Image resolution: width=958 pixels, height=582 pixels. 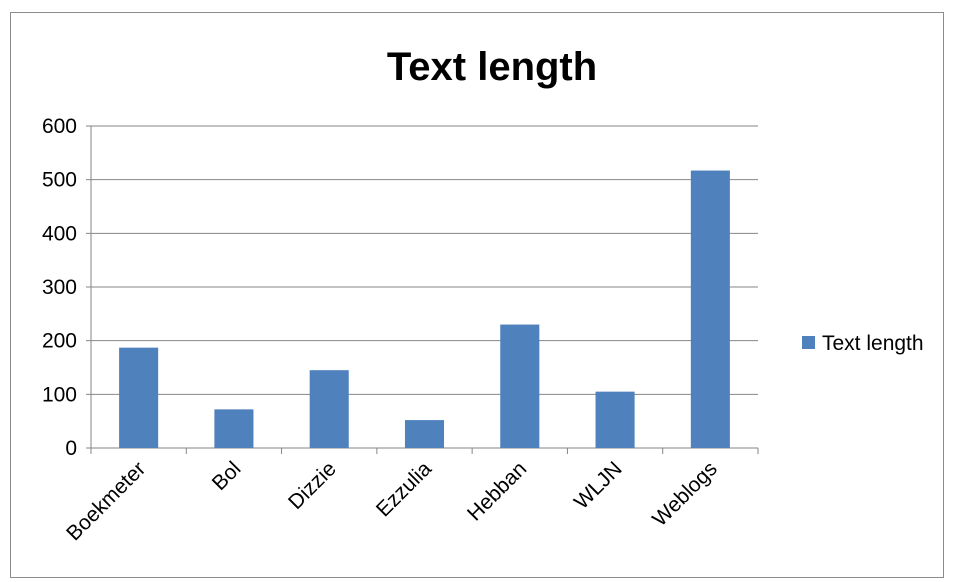 What do you see at coordinates (59, 341) in the screenshot?
I see `y-tick-label: 200` at bounding box center [59, 341].